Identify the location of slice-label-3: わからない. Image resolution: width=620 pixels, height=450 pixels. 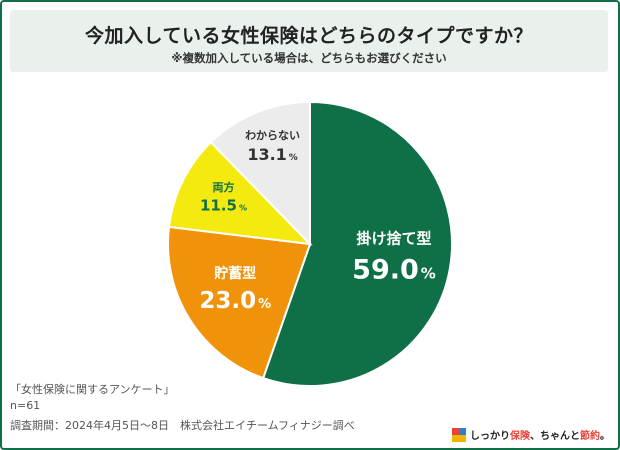
(272, 135).